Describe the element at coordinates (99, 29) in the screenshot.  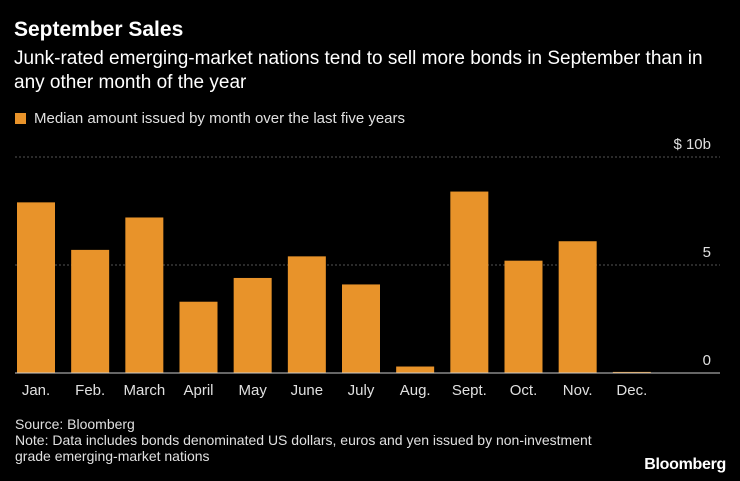
I see `chart-title: September Sales` at that location.